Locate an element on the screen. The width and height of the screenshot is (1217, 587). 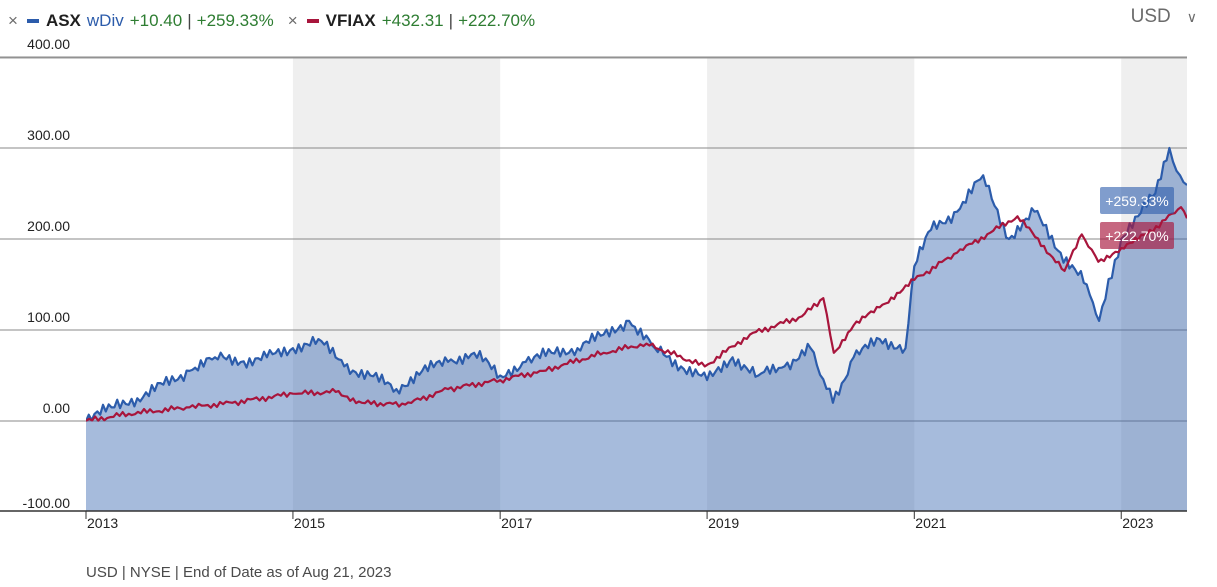
end-label-text: +222.70% is located at coordinates (1136, 236).